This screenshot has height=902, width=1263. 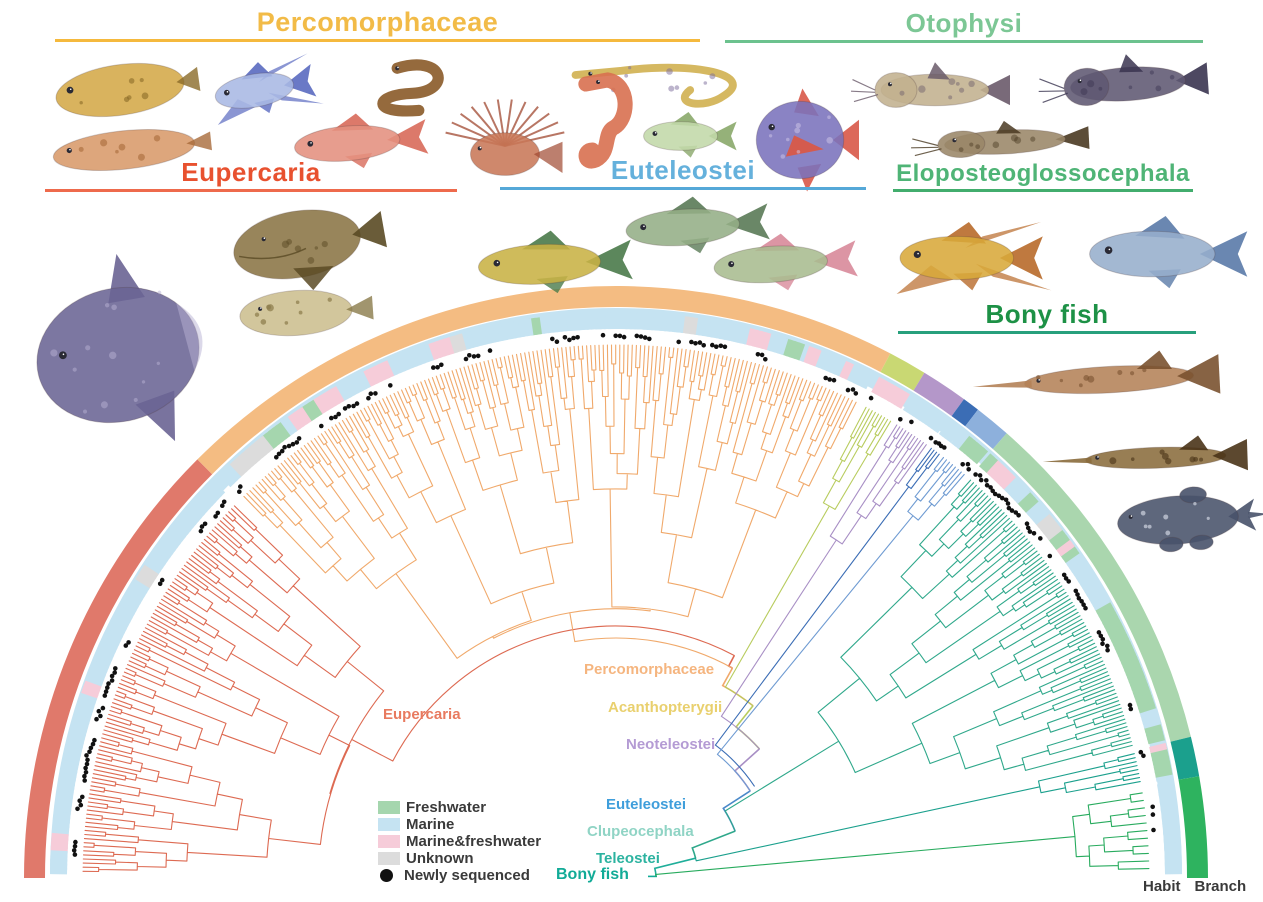 I want to click on marine-swatch, so click(x=389, y=824).